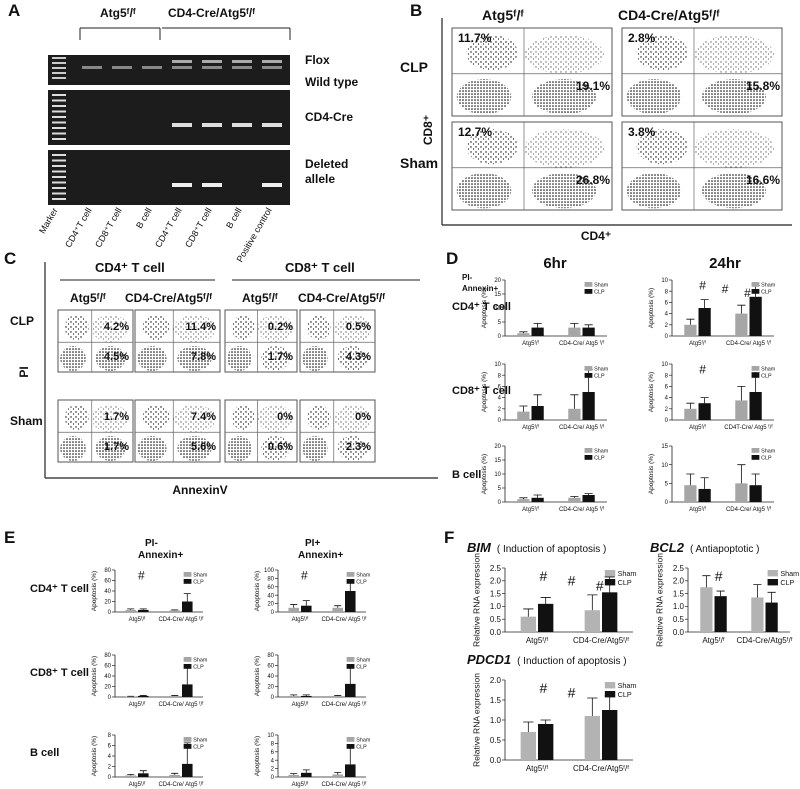 The image size is (800, 789). Describe the element at coordinates (572, 661) in the screenshot. I see `subtitle: ( Induction of apoptosis )` at that location.